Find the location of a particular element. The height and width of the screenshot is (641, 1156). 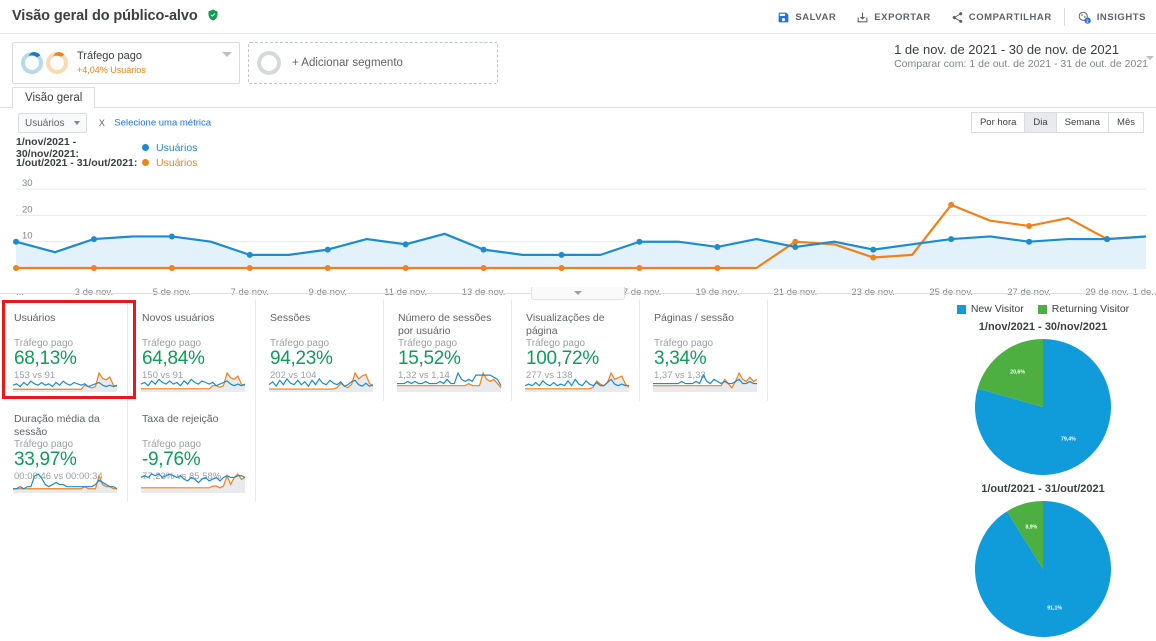

x-axis-tick: 19 de nov. is located at coordinates (718, 292).